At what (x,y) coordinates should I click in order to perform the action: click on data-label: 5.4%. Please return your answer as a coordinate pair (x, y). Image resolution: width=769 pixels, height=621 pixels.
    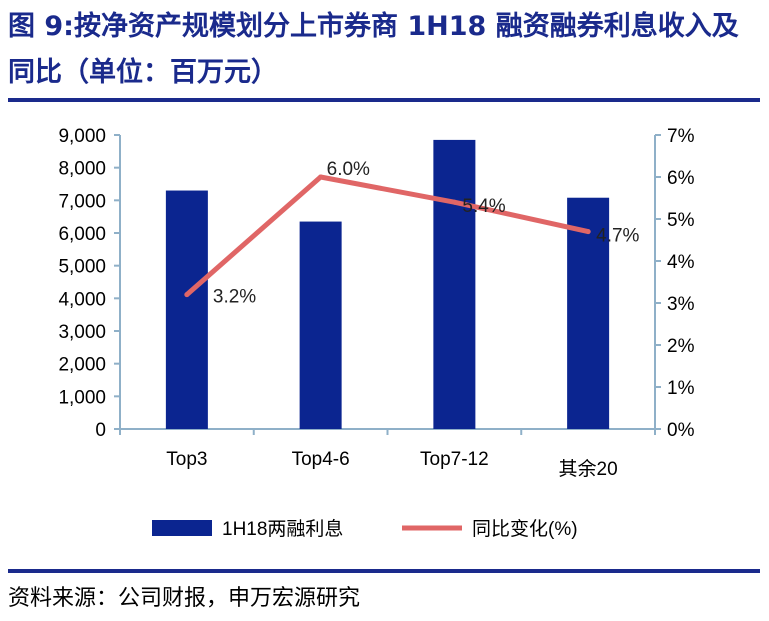
    Looking at the image, I should click on (483, 206).